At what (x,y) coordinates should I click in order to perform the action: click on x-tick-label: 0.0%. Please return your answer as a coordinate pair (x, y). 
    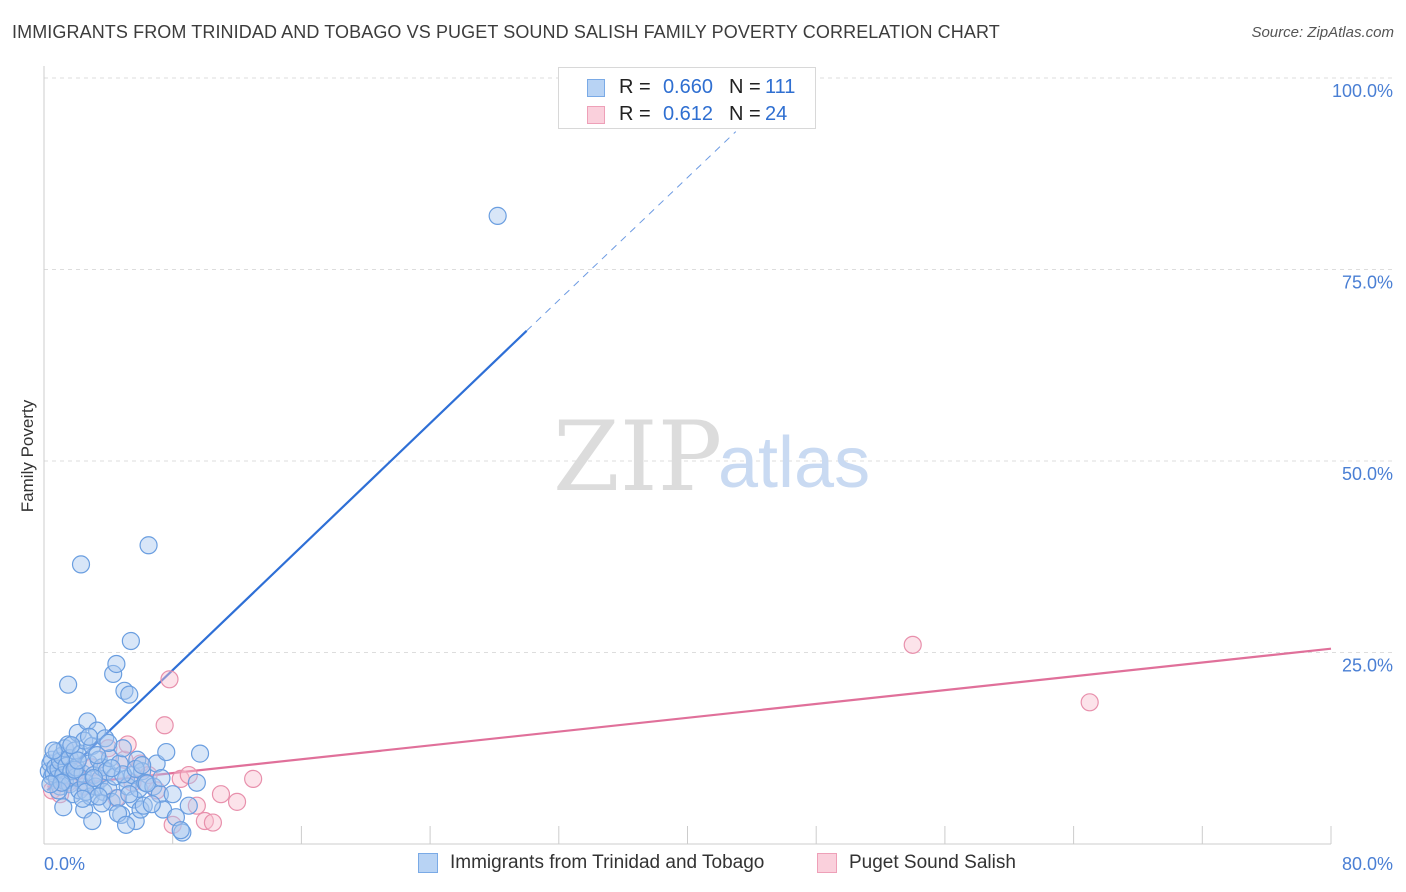
    Looking at the image, I should click on (64, 864).